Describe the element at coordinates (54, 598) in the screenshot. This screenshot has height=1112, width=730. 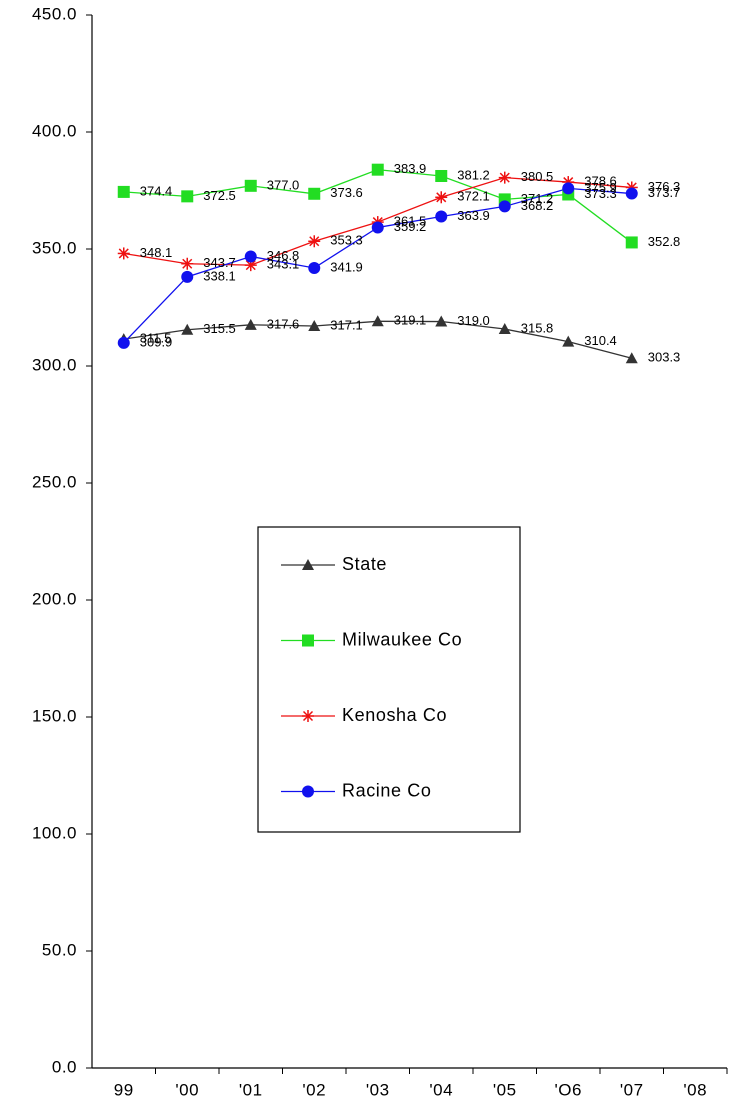
I see `y-tick-label: 200.0` at that location.